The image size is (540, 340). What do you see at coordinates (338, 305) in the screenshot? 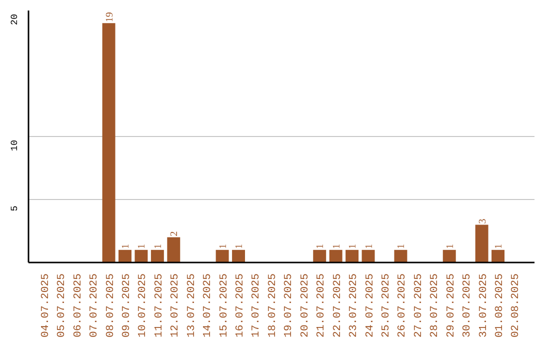
I see `x-tick-label: 22.07.2025` at bounding box center [338, 305].